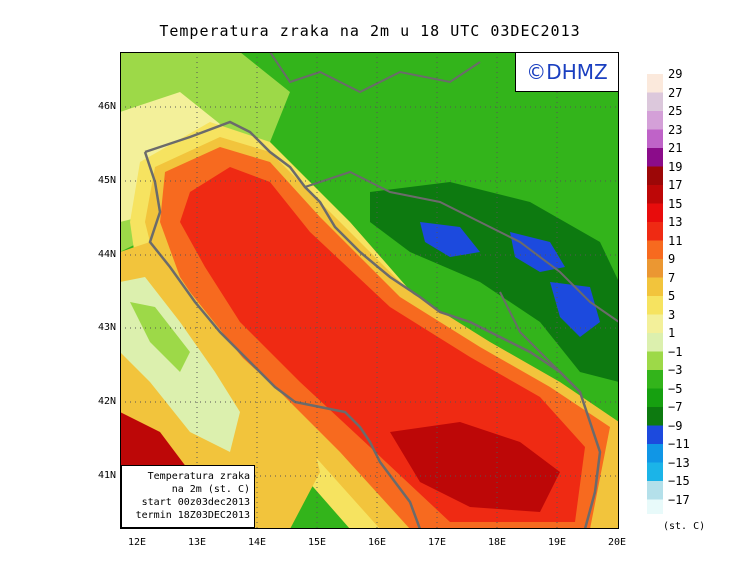 Image resolution: width=740 pixels, height=582 pixels. What do you see at coordinates (317, 542) in the screenshot?
I see `x-tick-15e: 15E` at bounding box center [317, 542].